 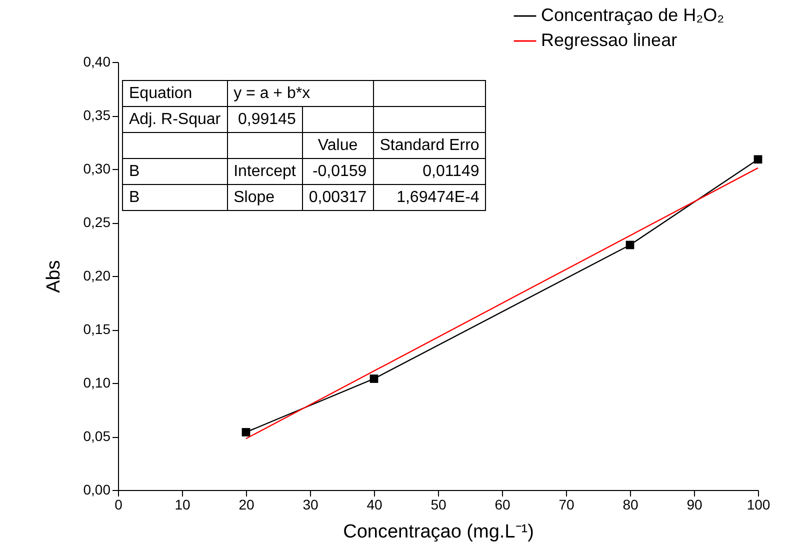 I want to click on annotation: Value, so click(x=338, y=145).